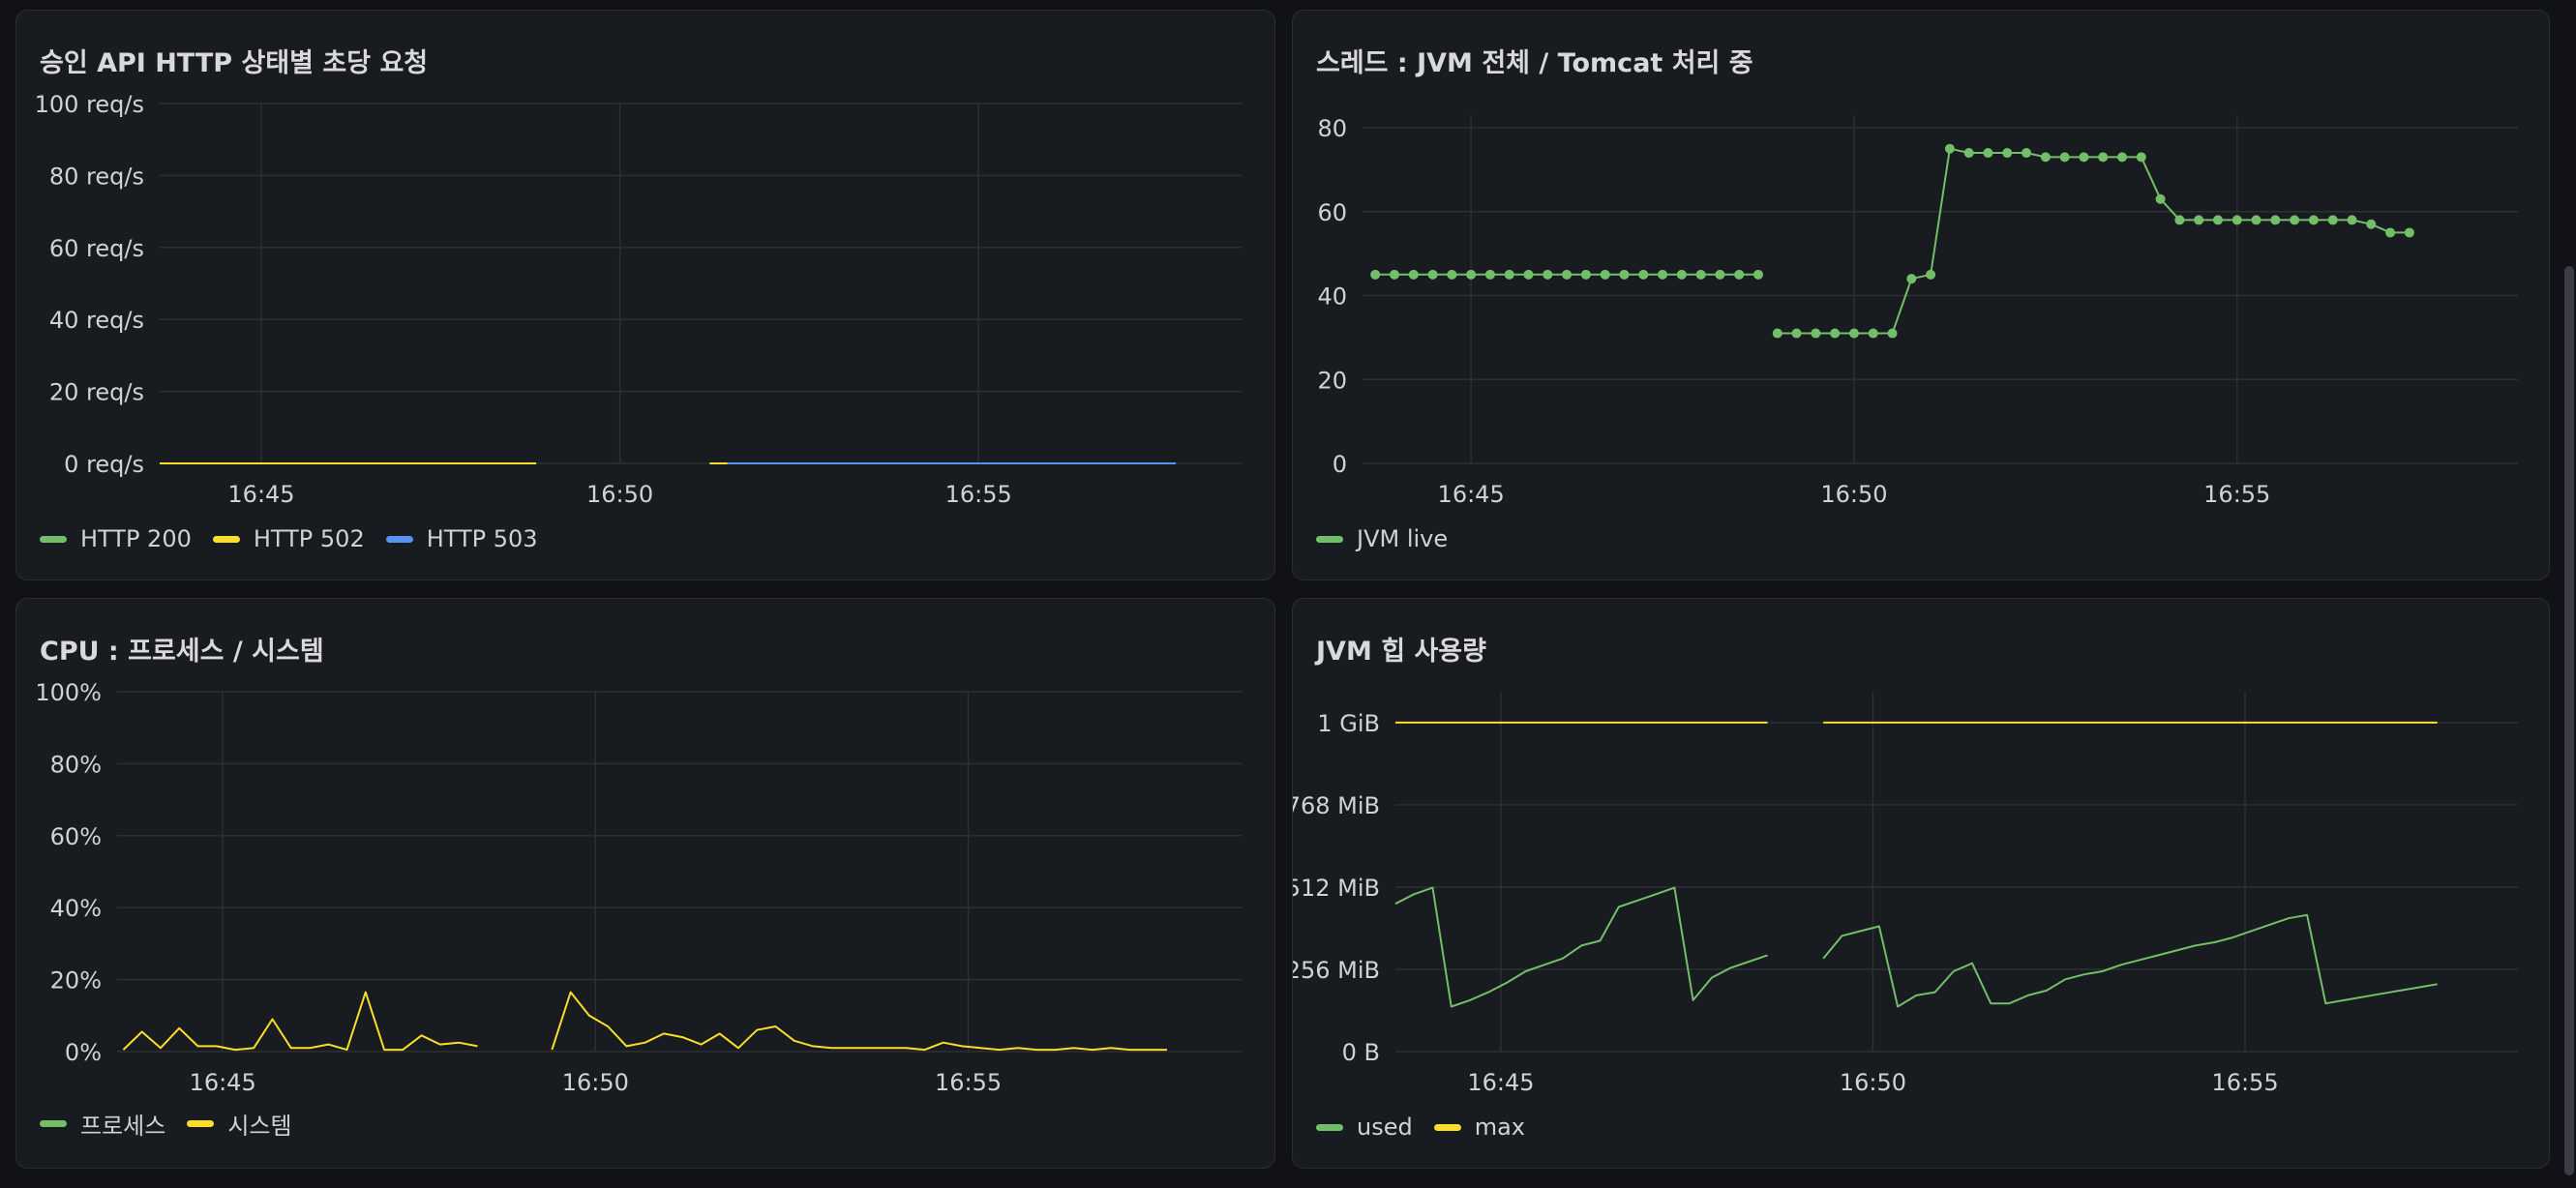 The height and width of the screenshot is (1188, 2576). What do you see at coordinates (1500, 1127) in the screenshot?
I see `legend-label: max` at bounding box center [1500, 1127].